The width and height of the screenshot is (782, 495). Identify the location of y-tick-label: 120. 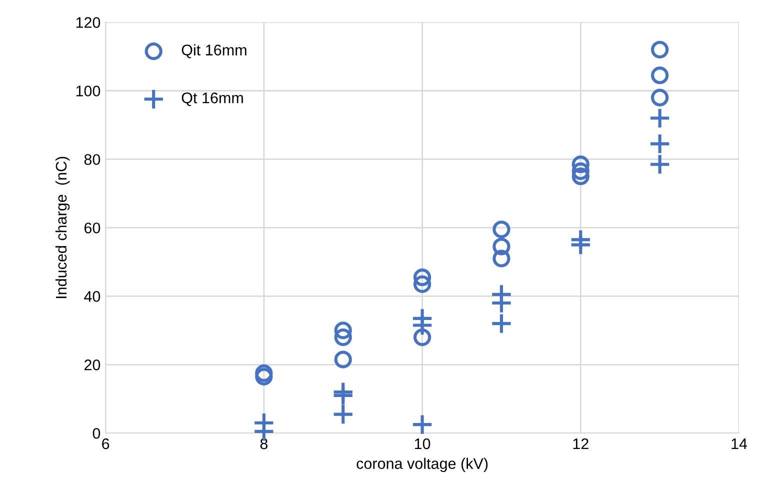
(88, 22).